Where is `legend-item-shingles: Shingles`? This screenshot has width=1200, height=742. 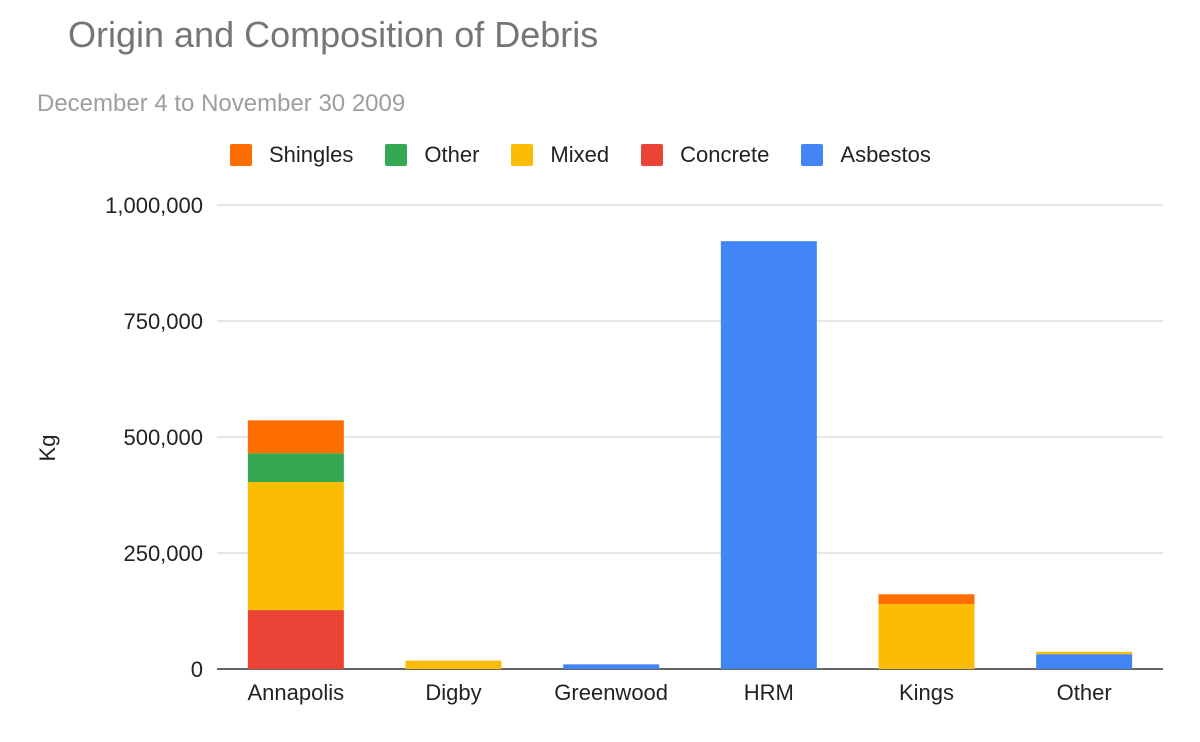 legend-item-shingles: Shingles is located at coordinates (291, 155).